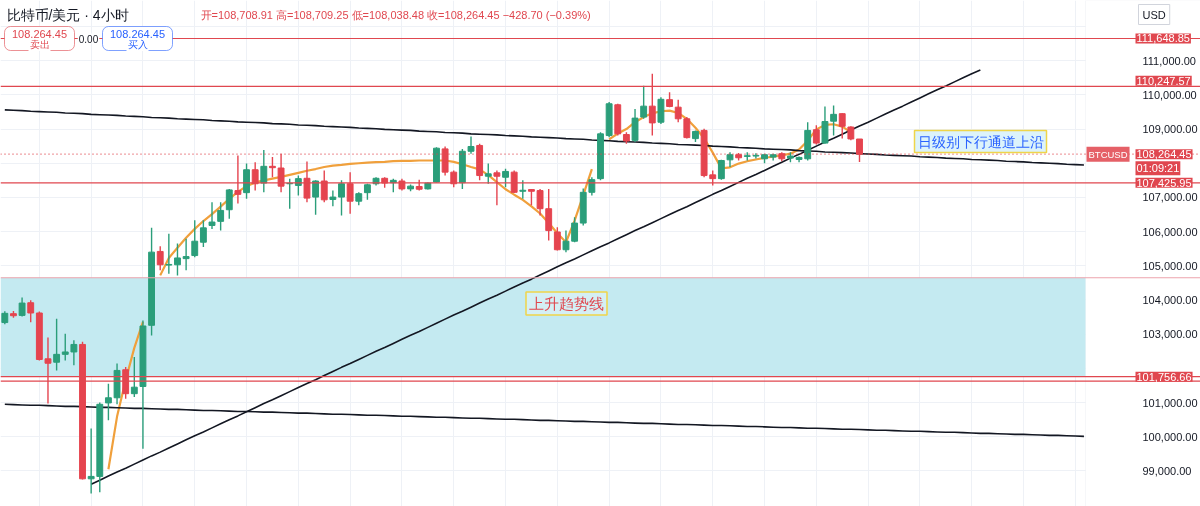 This screenshot has width=1200, height=506. I want to click on y-tick-label: 107,000.00, so click(1170, 197).